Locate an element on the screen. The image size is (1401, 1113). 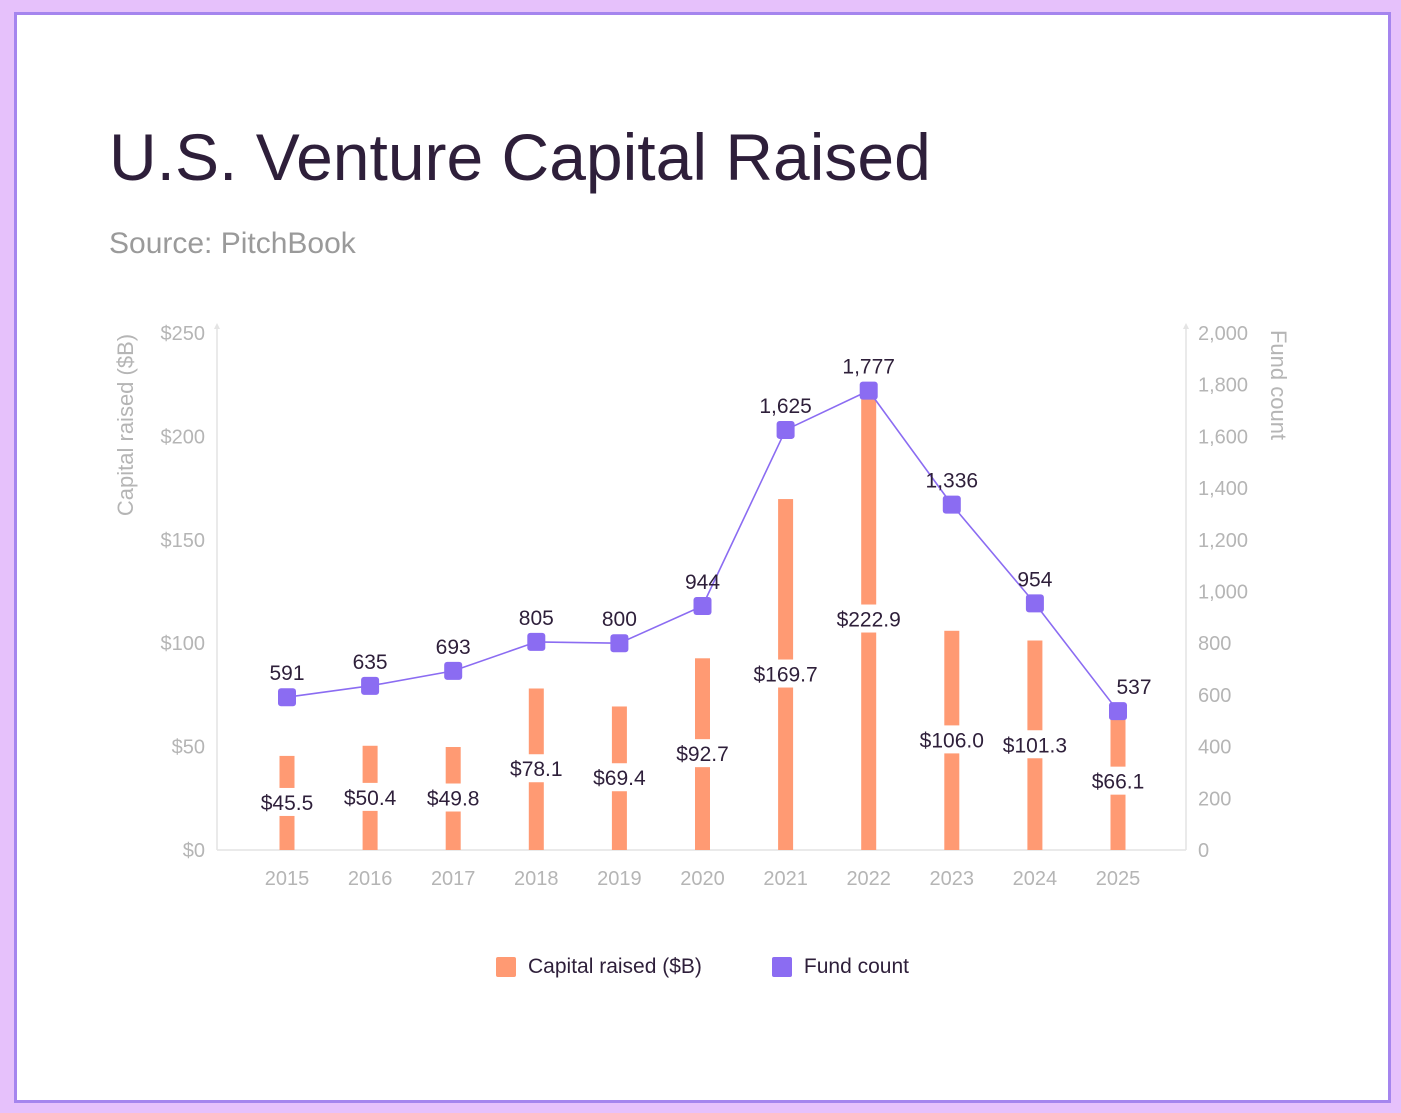
y-tick-label: $100 is located at coordinates (183, 644).